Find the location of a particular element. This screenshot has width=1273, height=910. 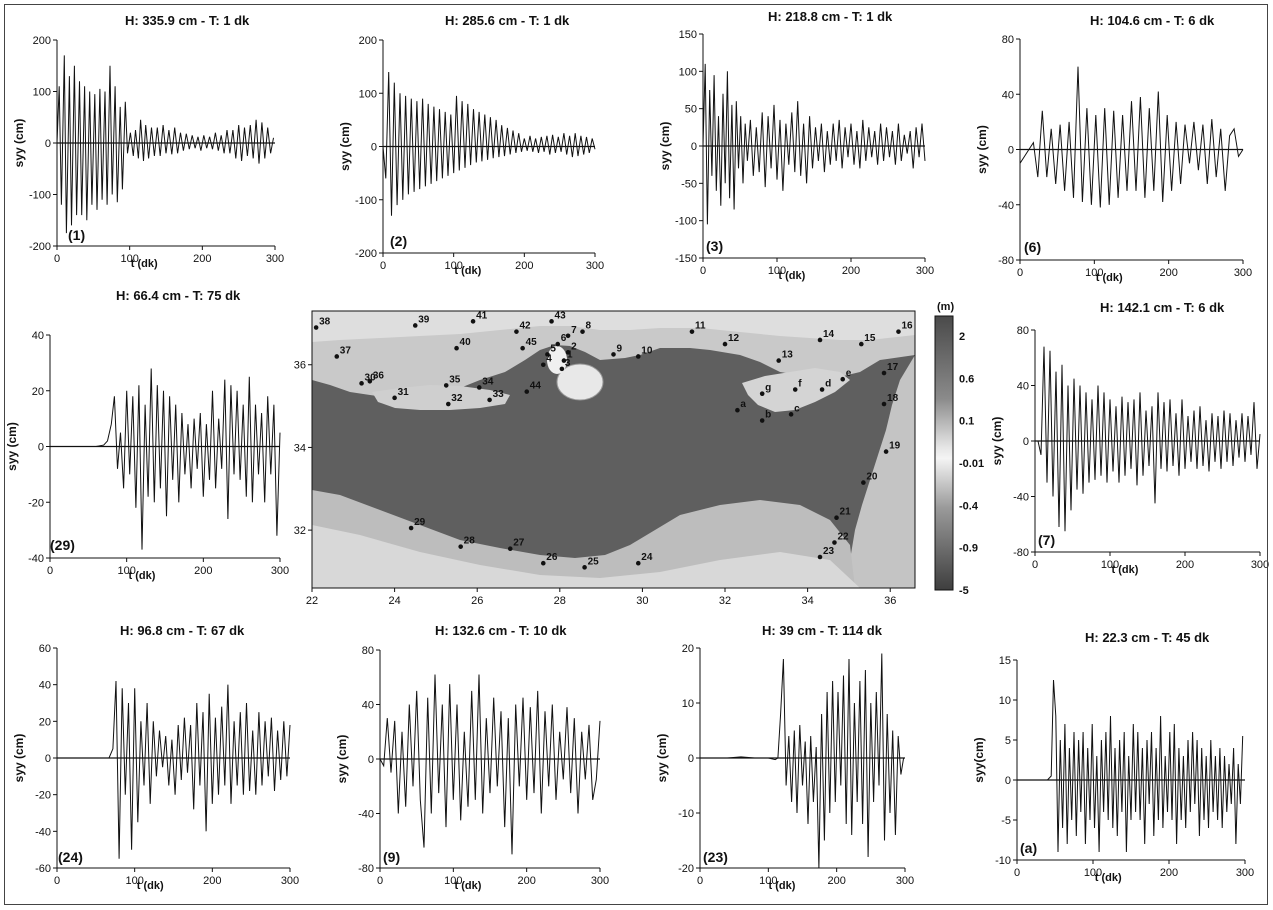

station-label: 6 is located at coordinates (564, 338).